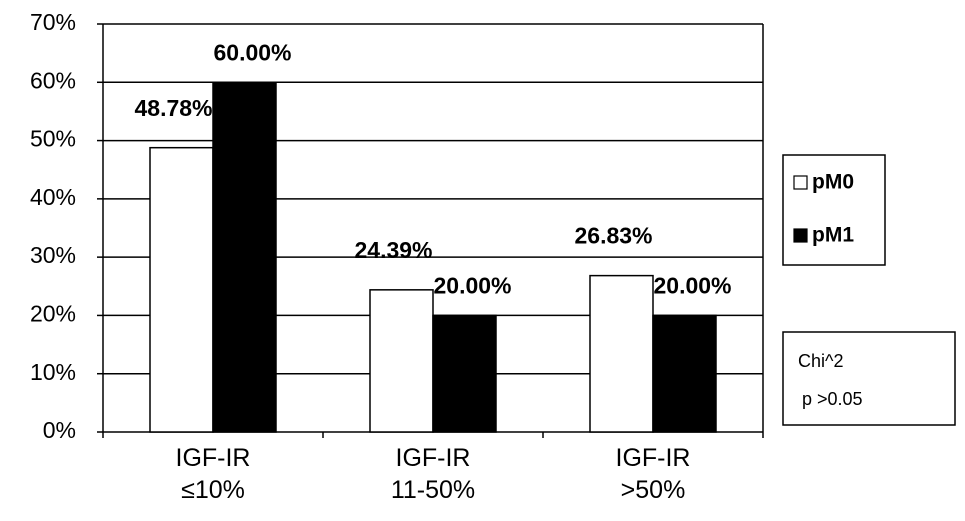 The image size is (965, 521). What do you see at coordinates (59, 430) in the screenshot?
I see `y-tick-label: 0%` at bounding box center [59, 430].